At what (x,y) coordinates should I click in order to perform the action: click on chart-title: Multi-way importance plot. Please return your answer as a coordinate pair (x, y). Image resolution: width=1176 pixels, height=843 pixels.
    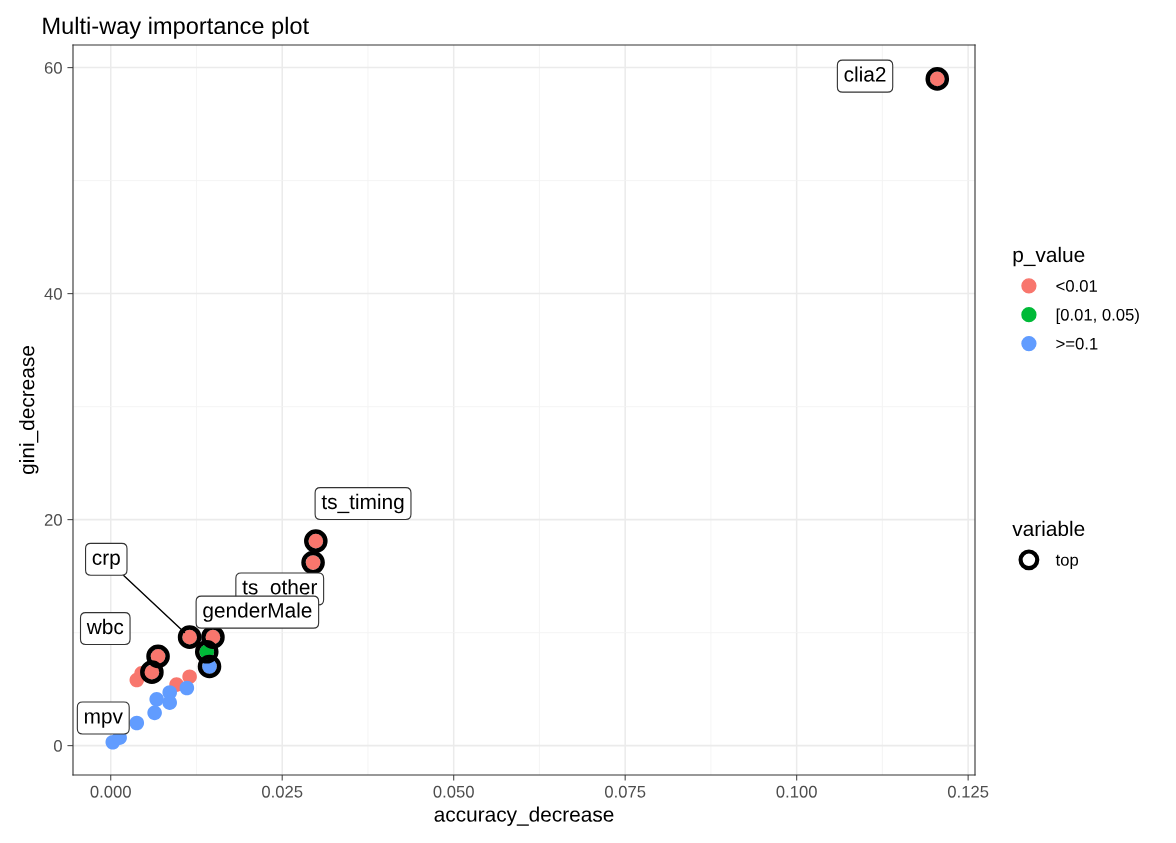
    Looking at the image, I should click on (176, 27).